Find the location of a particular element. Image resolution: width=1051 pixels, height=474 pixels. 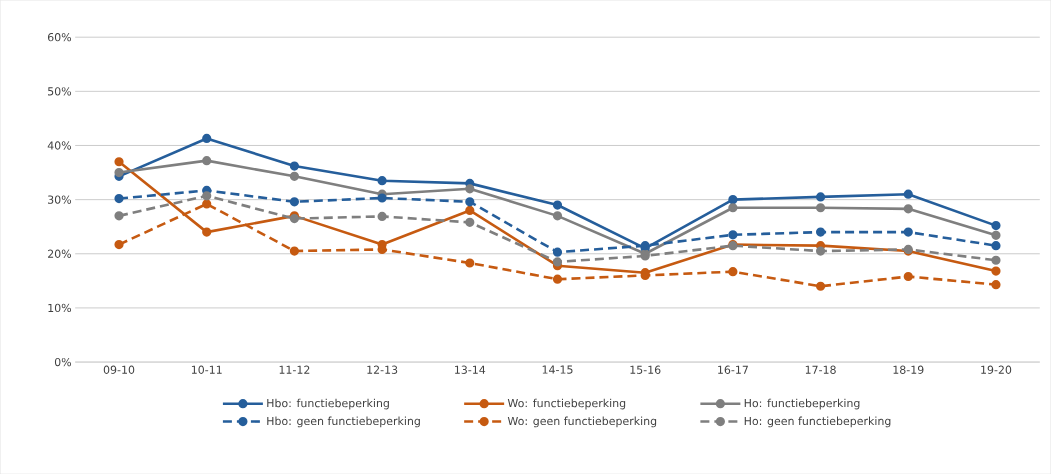

x-tick-label: 16-17 is located at coordinates (733, 369).